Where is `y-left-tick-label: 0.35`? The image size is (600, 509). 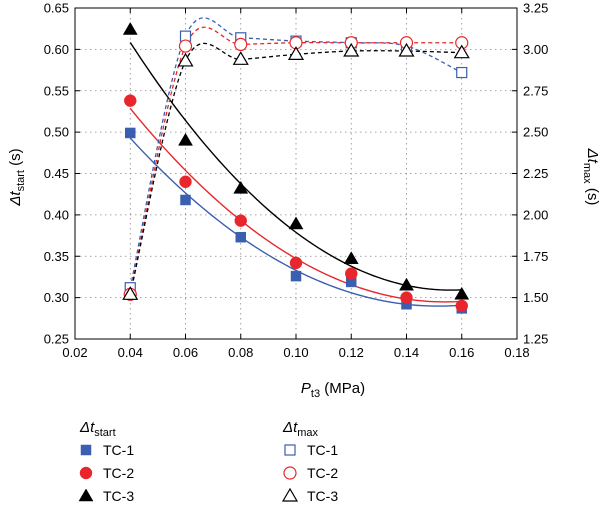 y-left-tick-label: 0.35 is located at coordinates (56, 256).